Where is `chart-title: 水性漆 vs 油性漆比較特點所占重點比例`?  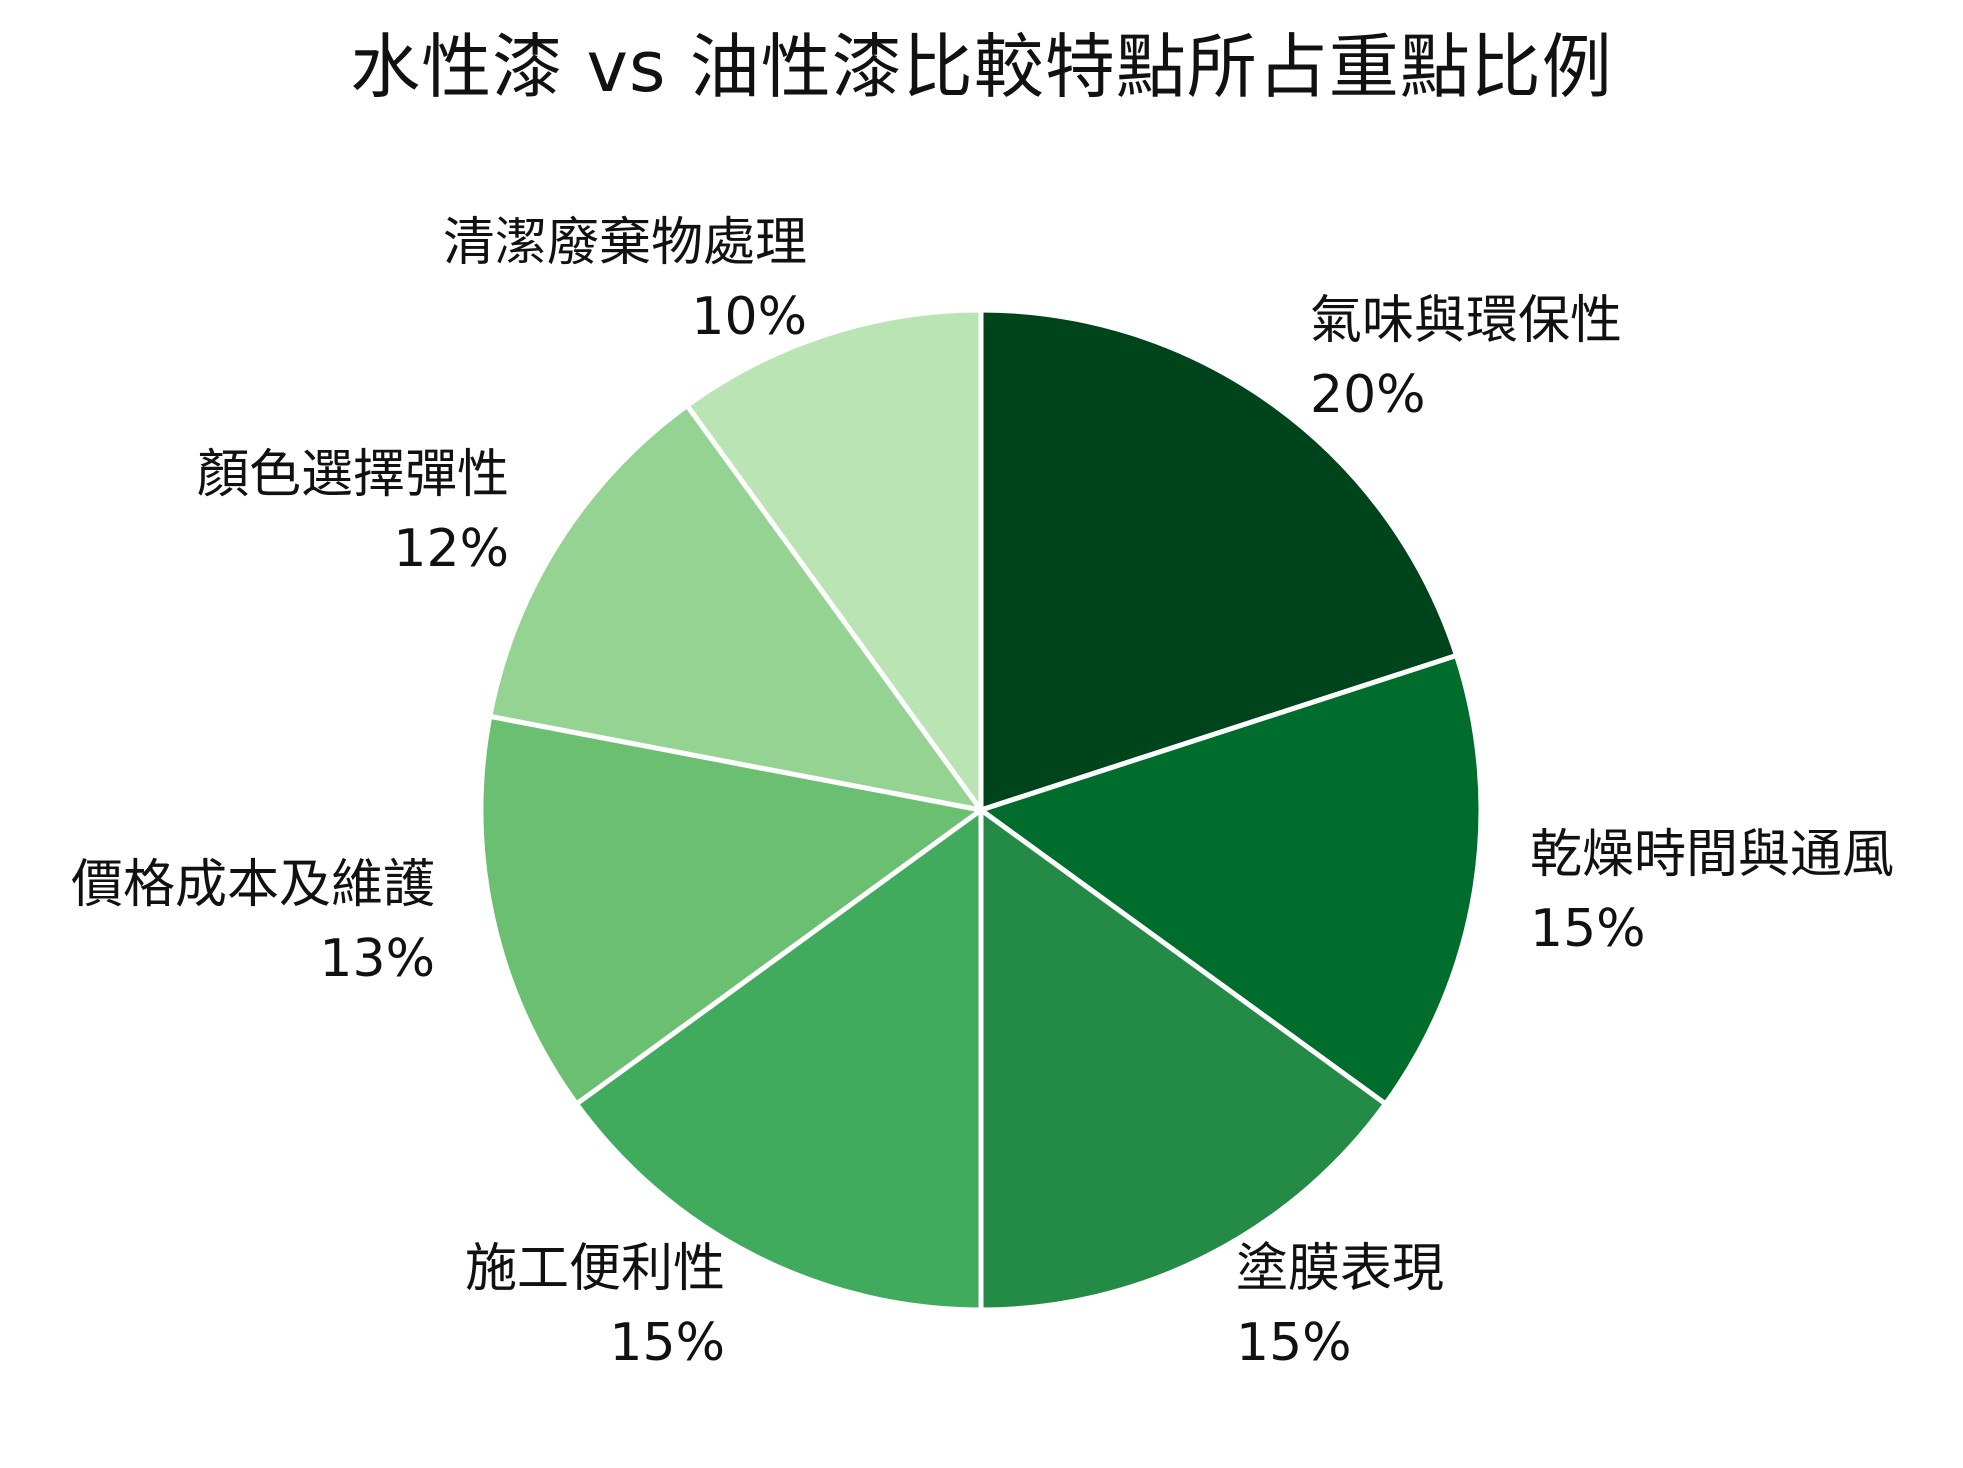
chart-title: 水性漆 vs 油性漆比較特點所占重點比例 is located at coordinates (981, 67).